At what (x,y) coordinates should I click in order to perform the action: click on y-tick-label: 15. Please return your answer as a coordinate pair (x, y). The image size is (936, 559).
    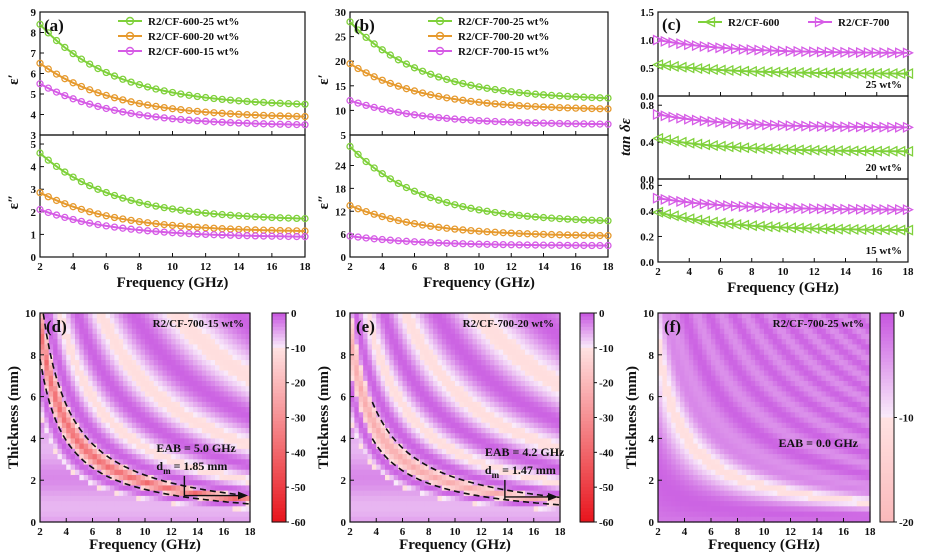
    Looking at the image, I should click on (341, 87).